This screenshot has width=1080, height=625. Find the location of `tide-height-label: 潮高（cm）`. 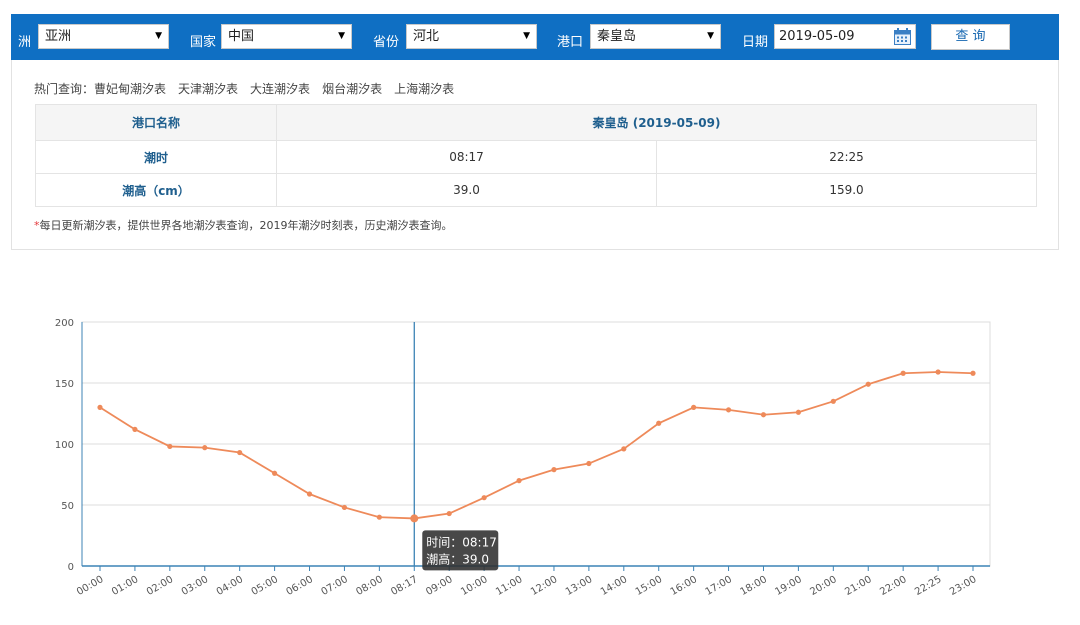

tide-height-label: 潮高（cm） is located at coordinates (156, 190).